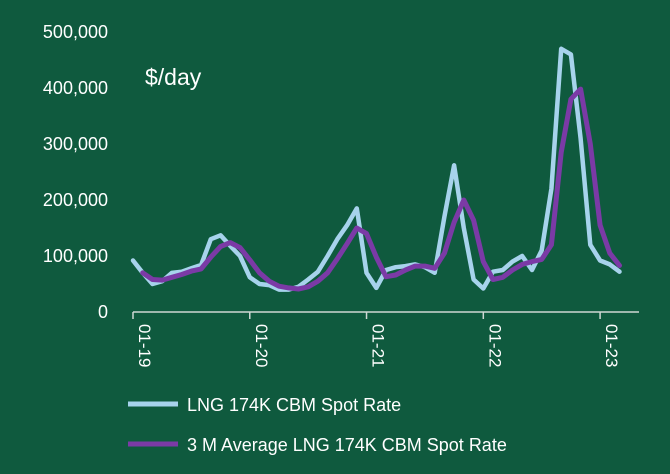 The height and width of the screenshot is (474, 670). I want to click on y-tick-label: 100,000, so click(75, 256).